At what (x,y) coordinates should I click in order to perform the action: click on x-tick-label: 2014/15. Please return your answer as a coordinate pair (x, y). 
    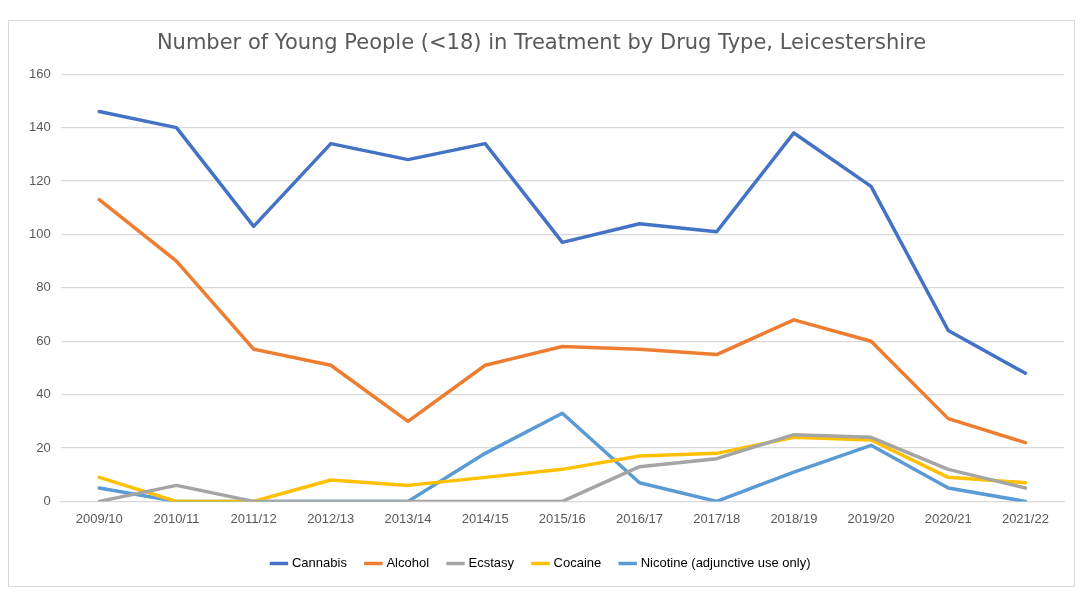
    Looking at the image, I should click on (485, 518).